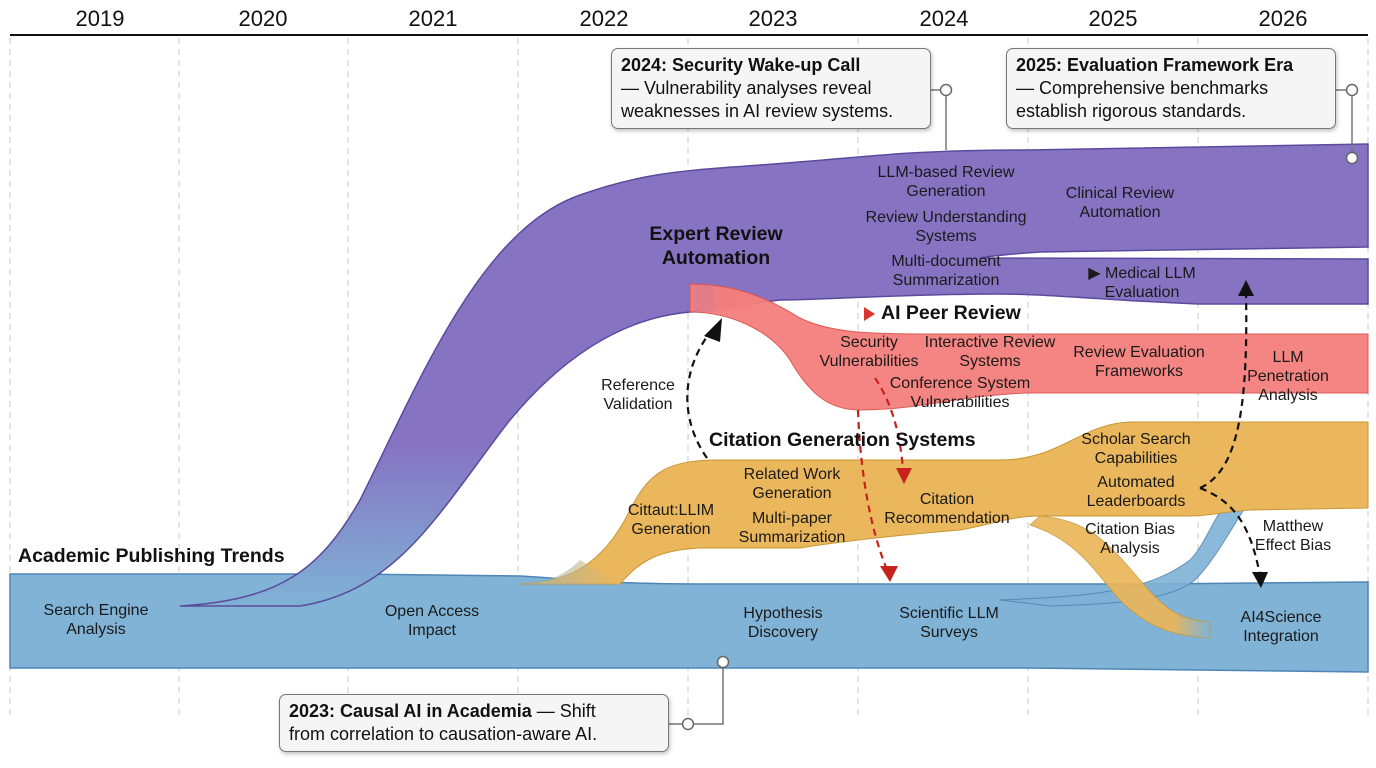 Image resolution: width=1376 pixels, height=768 pixels. Describe the element at coordinates (946, 182) in the screenshot. I see `topic-llm-review-generation: LLM-based Review Generation` at that location.